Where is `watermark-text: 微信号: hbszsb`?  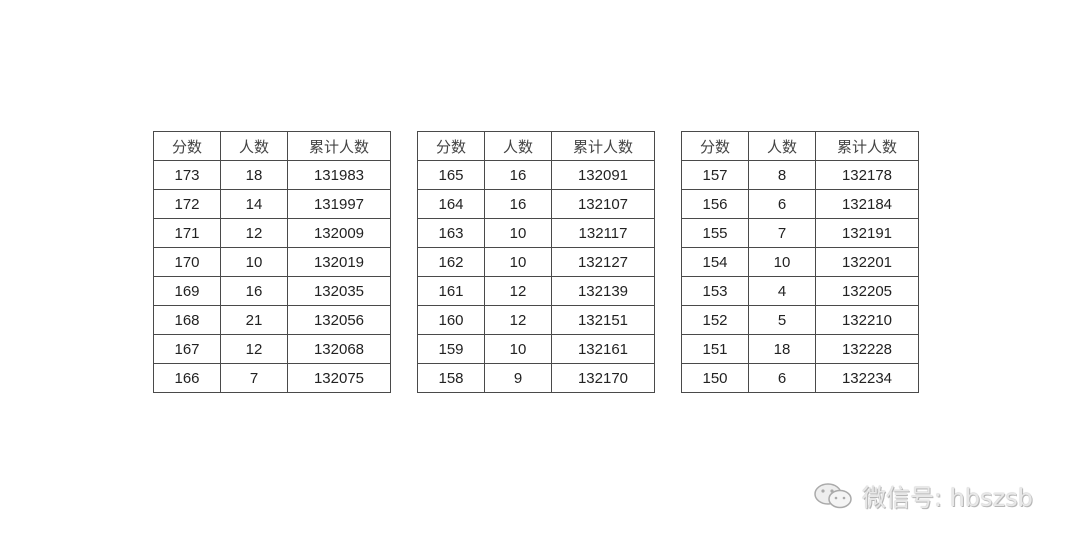
watermark-text: 微信号: hbszsb is located at coordinates (947, 498).